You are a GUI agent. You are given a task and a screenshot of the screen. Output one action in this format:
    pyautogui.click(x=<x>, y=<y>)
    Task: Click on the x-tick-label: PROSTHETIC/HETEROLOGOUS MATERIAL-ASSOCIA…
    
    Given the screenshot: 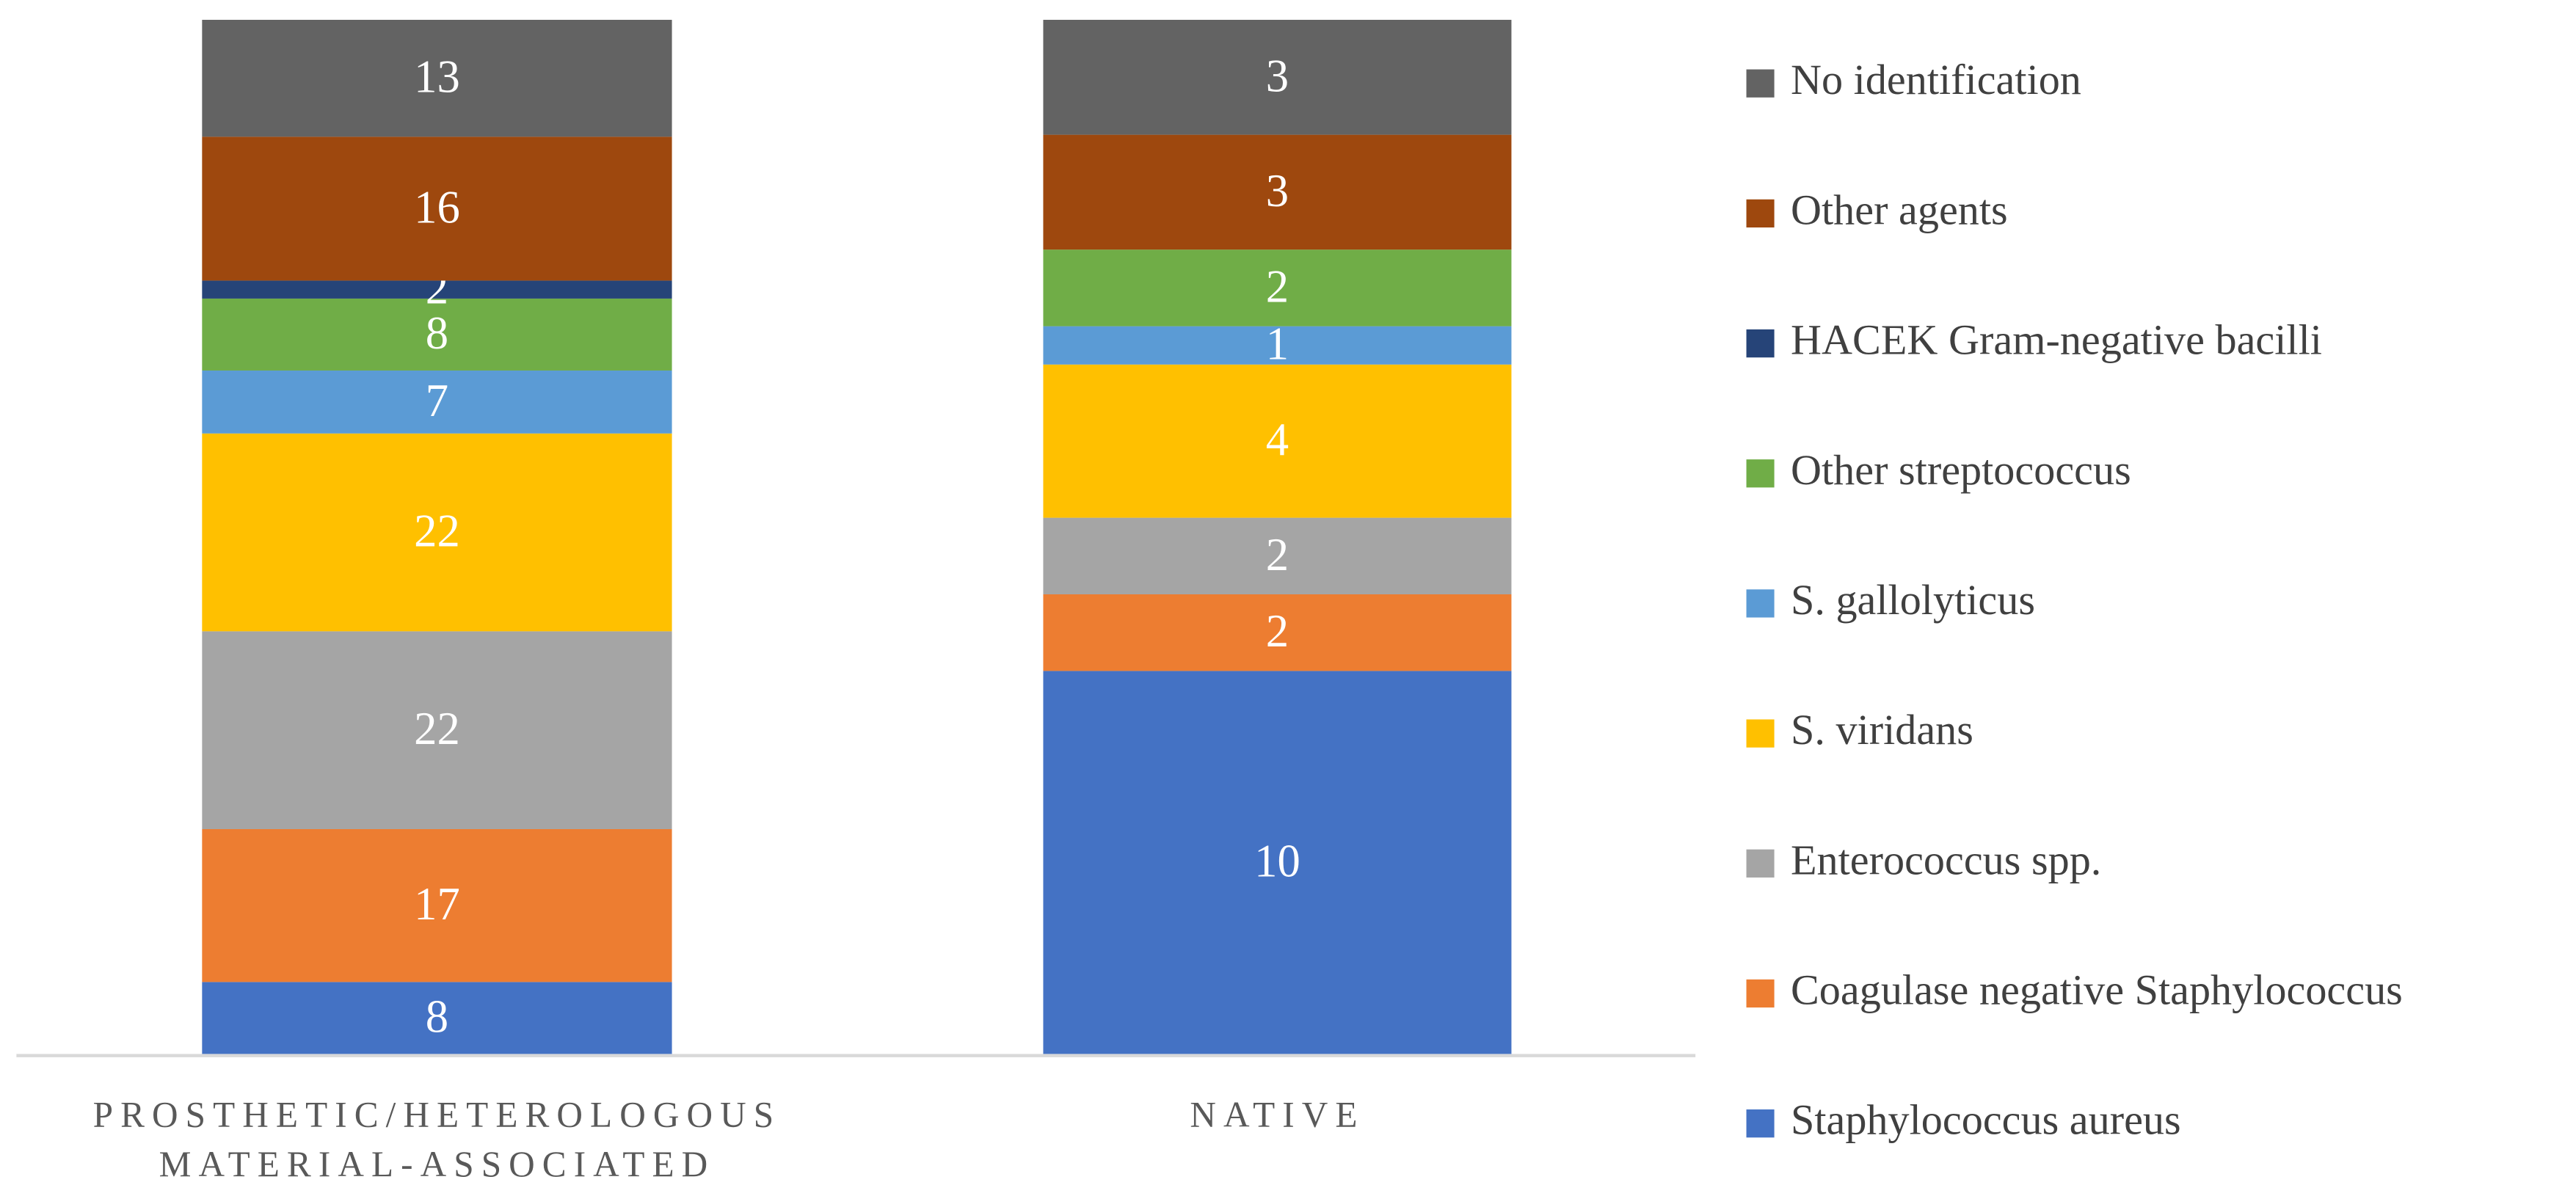 What is the action you would take?
    pyautogui.click(x=437, y=1139)
    